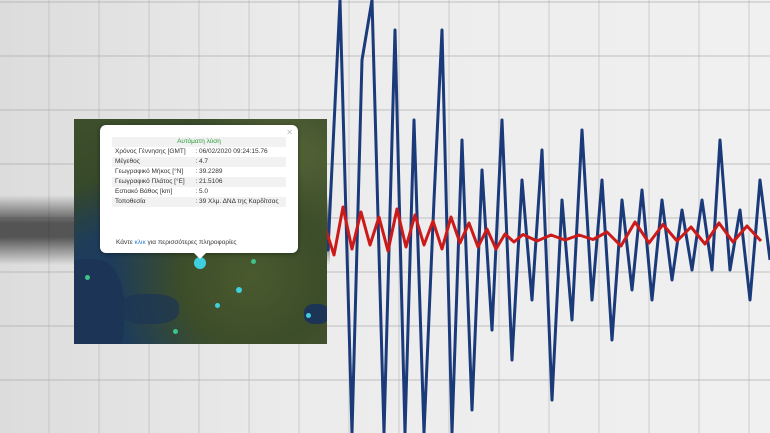 The width and height of the screenshot is (770, 433). Describe the element at coordinates (152, 182) in the screenshot. I see `row-label: Γεωγραφικό Πλάτος [°E]` at that location.